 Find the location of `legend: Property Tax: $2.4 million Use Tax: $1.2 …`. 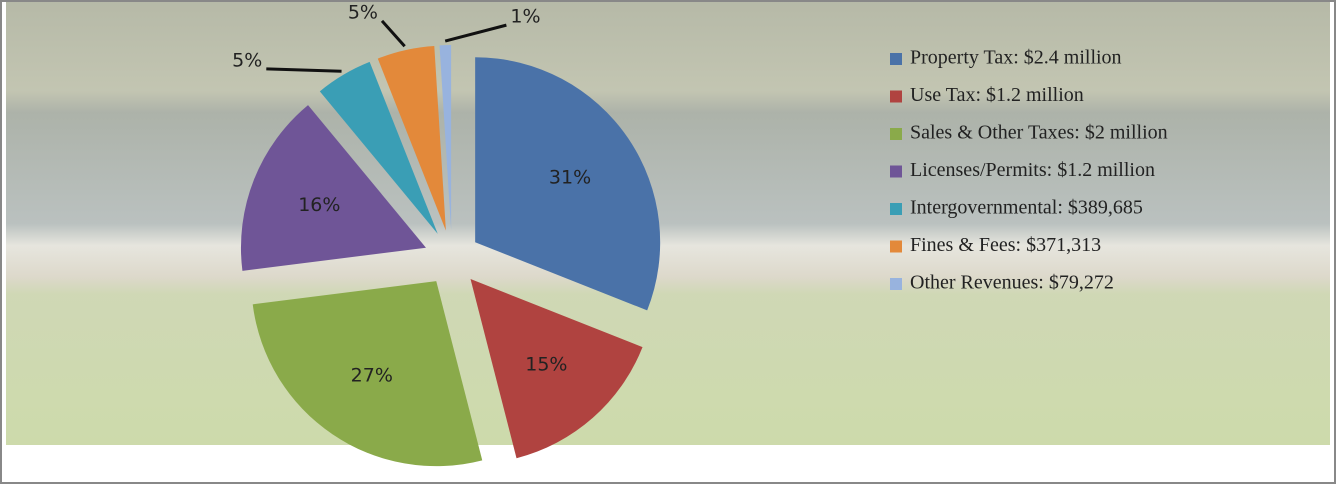

legend: Property Tax: $2.4 million Use Tax: $1.2 … is located at coordinates (1029, 170).